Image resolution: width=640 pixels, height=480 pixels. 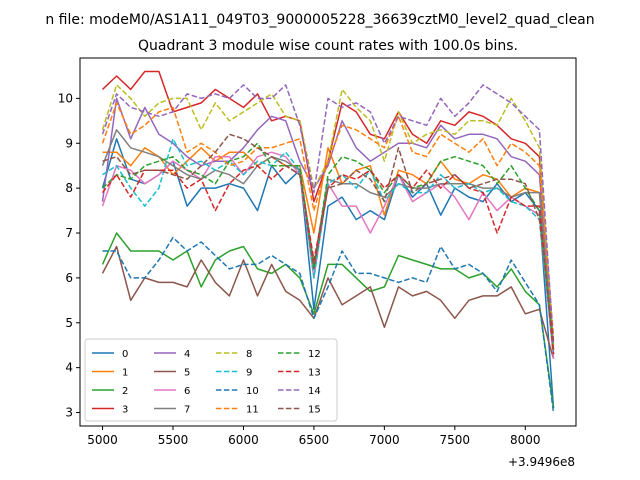 What do you see at coordinates (249, 354) in the screenshot?
I see `legend-label-8: 8` at bounding box center [249, 354].